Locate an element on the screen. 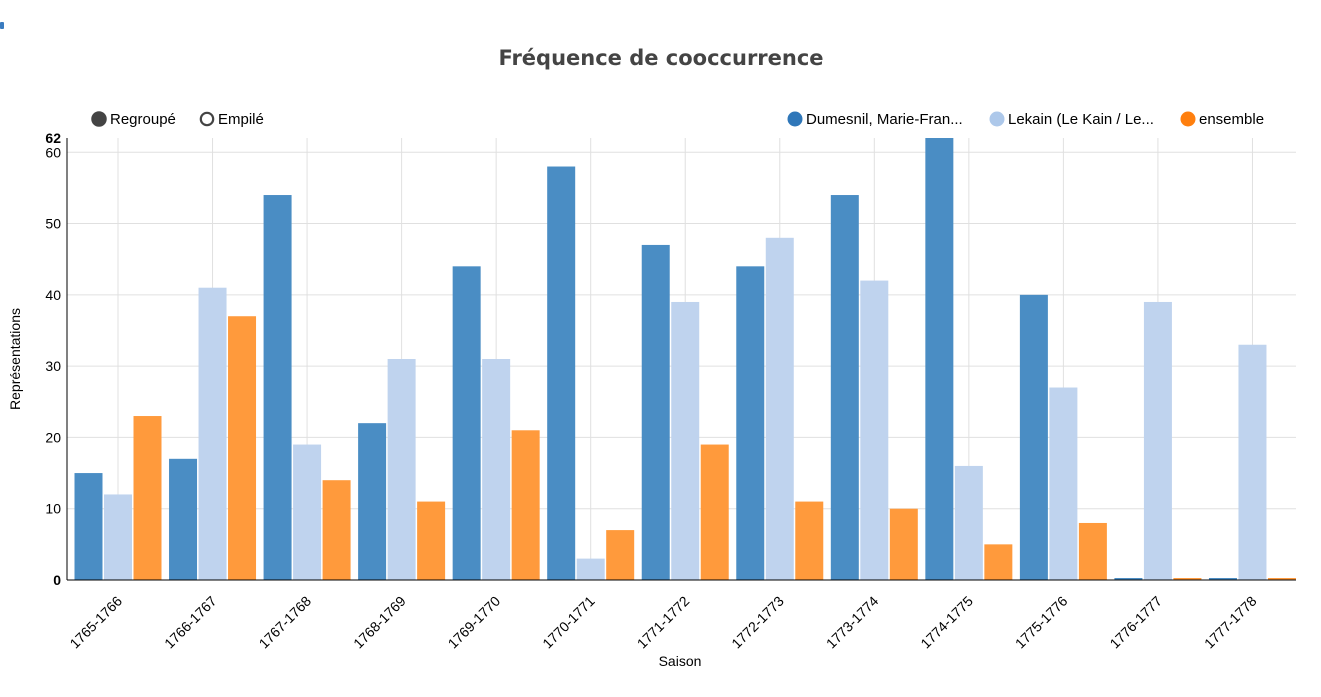  legend-swatch-lekain is located at coordinates (997, 119).